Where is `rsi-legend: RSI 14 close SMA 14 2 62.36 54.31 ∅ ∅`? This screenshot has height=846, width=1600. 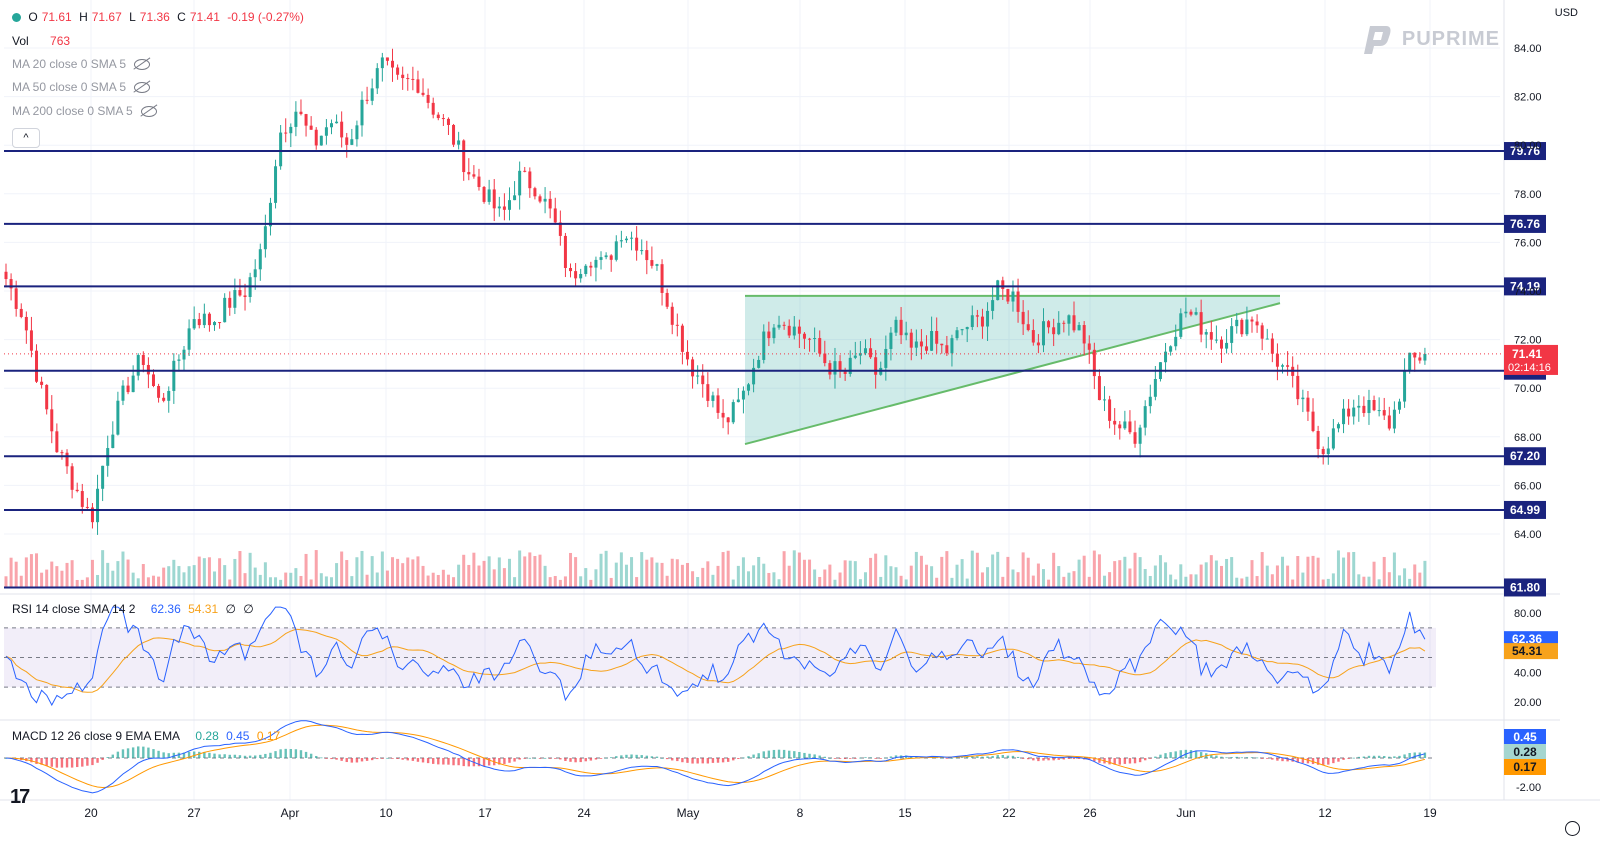
rsi-legend: RSI 14 close SMA 14 2 62.36 54.31 ∅ ∅ is located at coordinates (135, 609).